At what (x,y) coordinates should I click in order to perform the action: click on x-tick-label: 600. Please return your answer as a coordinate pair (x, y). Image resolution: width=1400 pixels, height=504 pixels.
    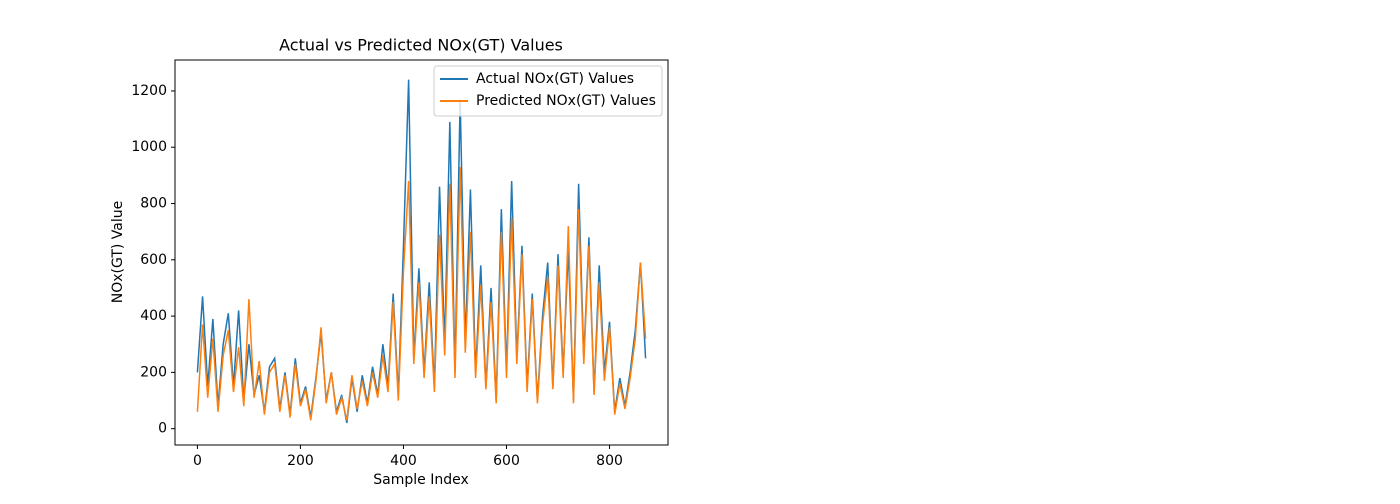
    Looking at the image, I should click on (506, 461).